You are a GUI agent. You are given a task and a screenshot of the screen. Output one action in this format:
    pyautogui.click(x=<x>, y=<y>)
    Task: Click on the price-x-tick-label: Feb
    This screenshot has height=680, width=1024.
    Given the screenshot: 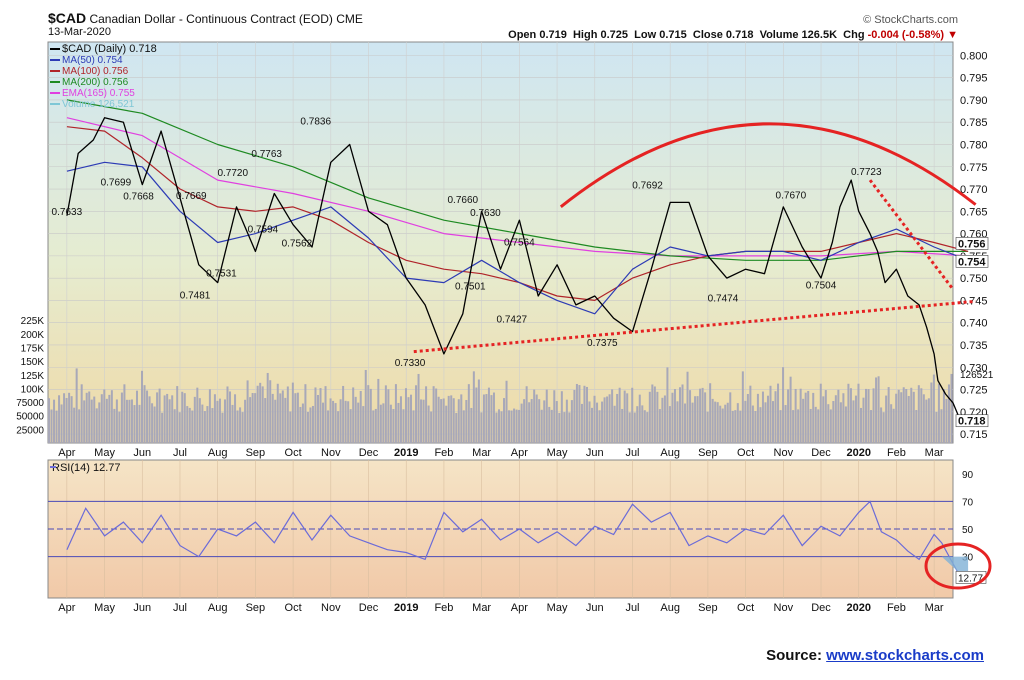 What is the action you would take?
    pyautogui.click(x=896, y=453)
    